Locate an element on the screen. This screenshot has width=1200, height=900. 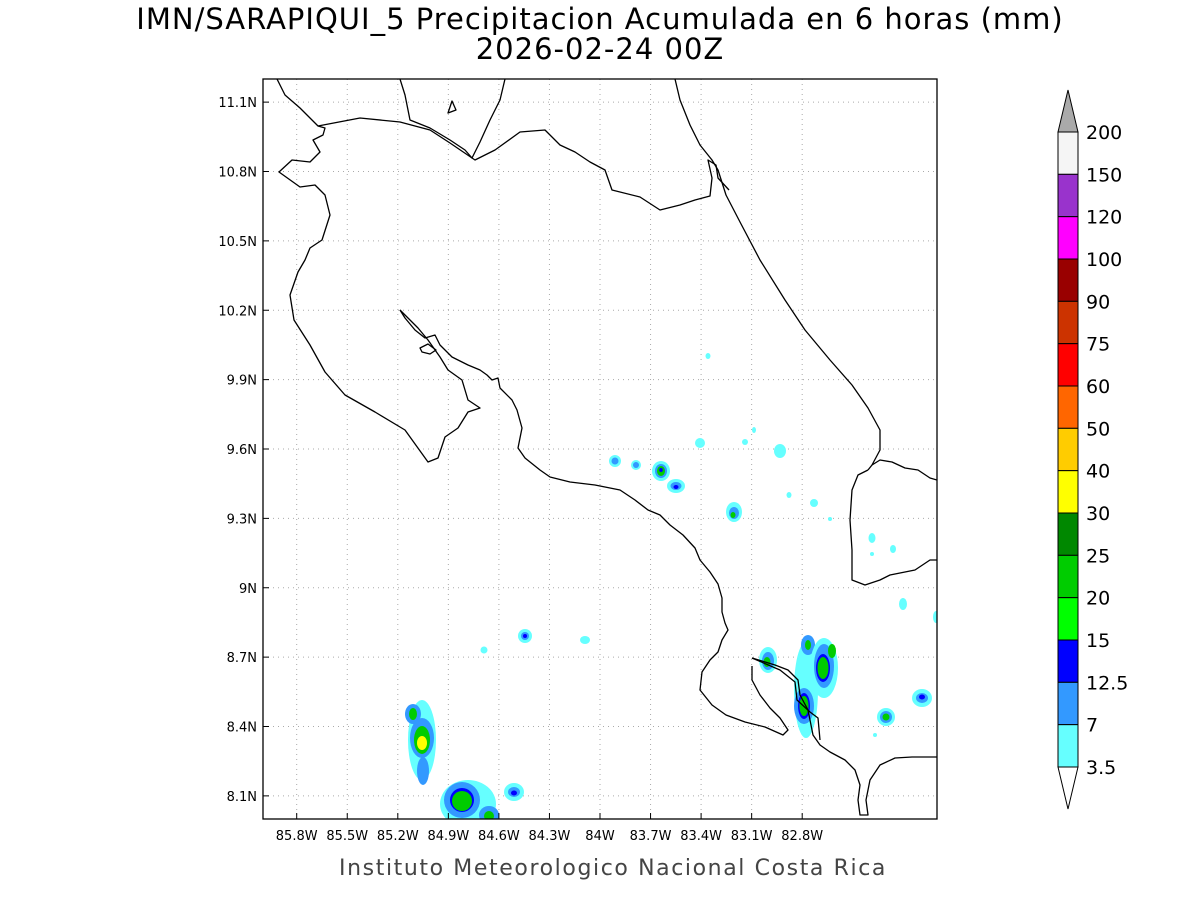
colorbar-under-arrow is located at coordinates (1068, 788).